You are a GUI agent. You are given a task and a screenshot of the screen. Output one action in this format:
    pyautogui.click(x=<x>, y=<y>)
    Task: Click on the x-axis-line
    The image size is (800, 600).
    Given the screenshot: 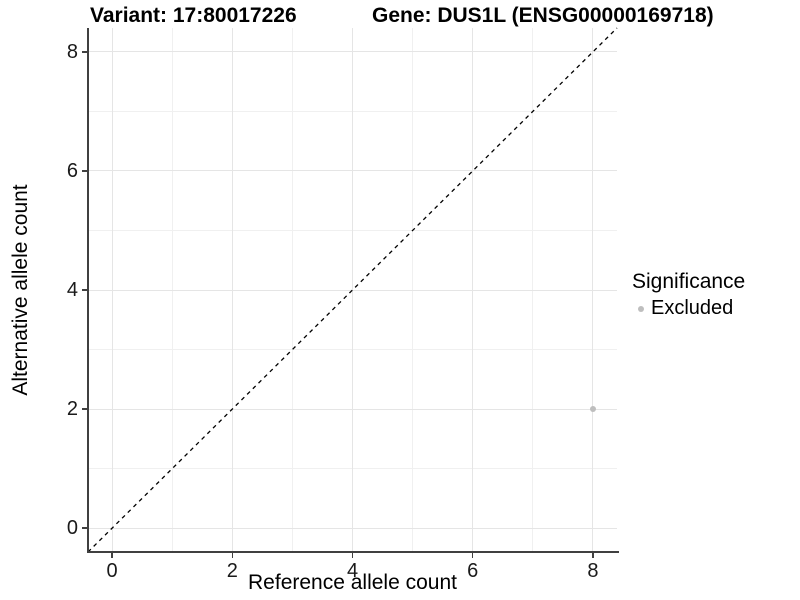 What is the action you would take?
    pyautogui.click(x=353, y=552)
    